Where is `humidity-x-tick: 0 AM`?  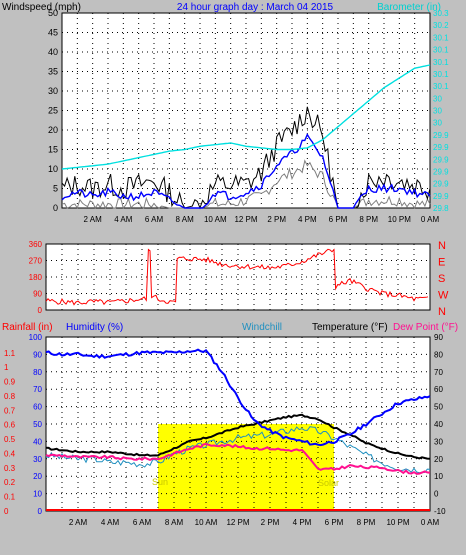 humidity-x-tick: 0 AM is located at coordinates (430, 522).